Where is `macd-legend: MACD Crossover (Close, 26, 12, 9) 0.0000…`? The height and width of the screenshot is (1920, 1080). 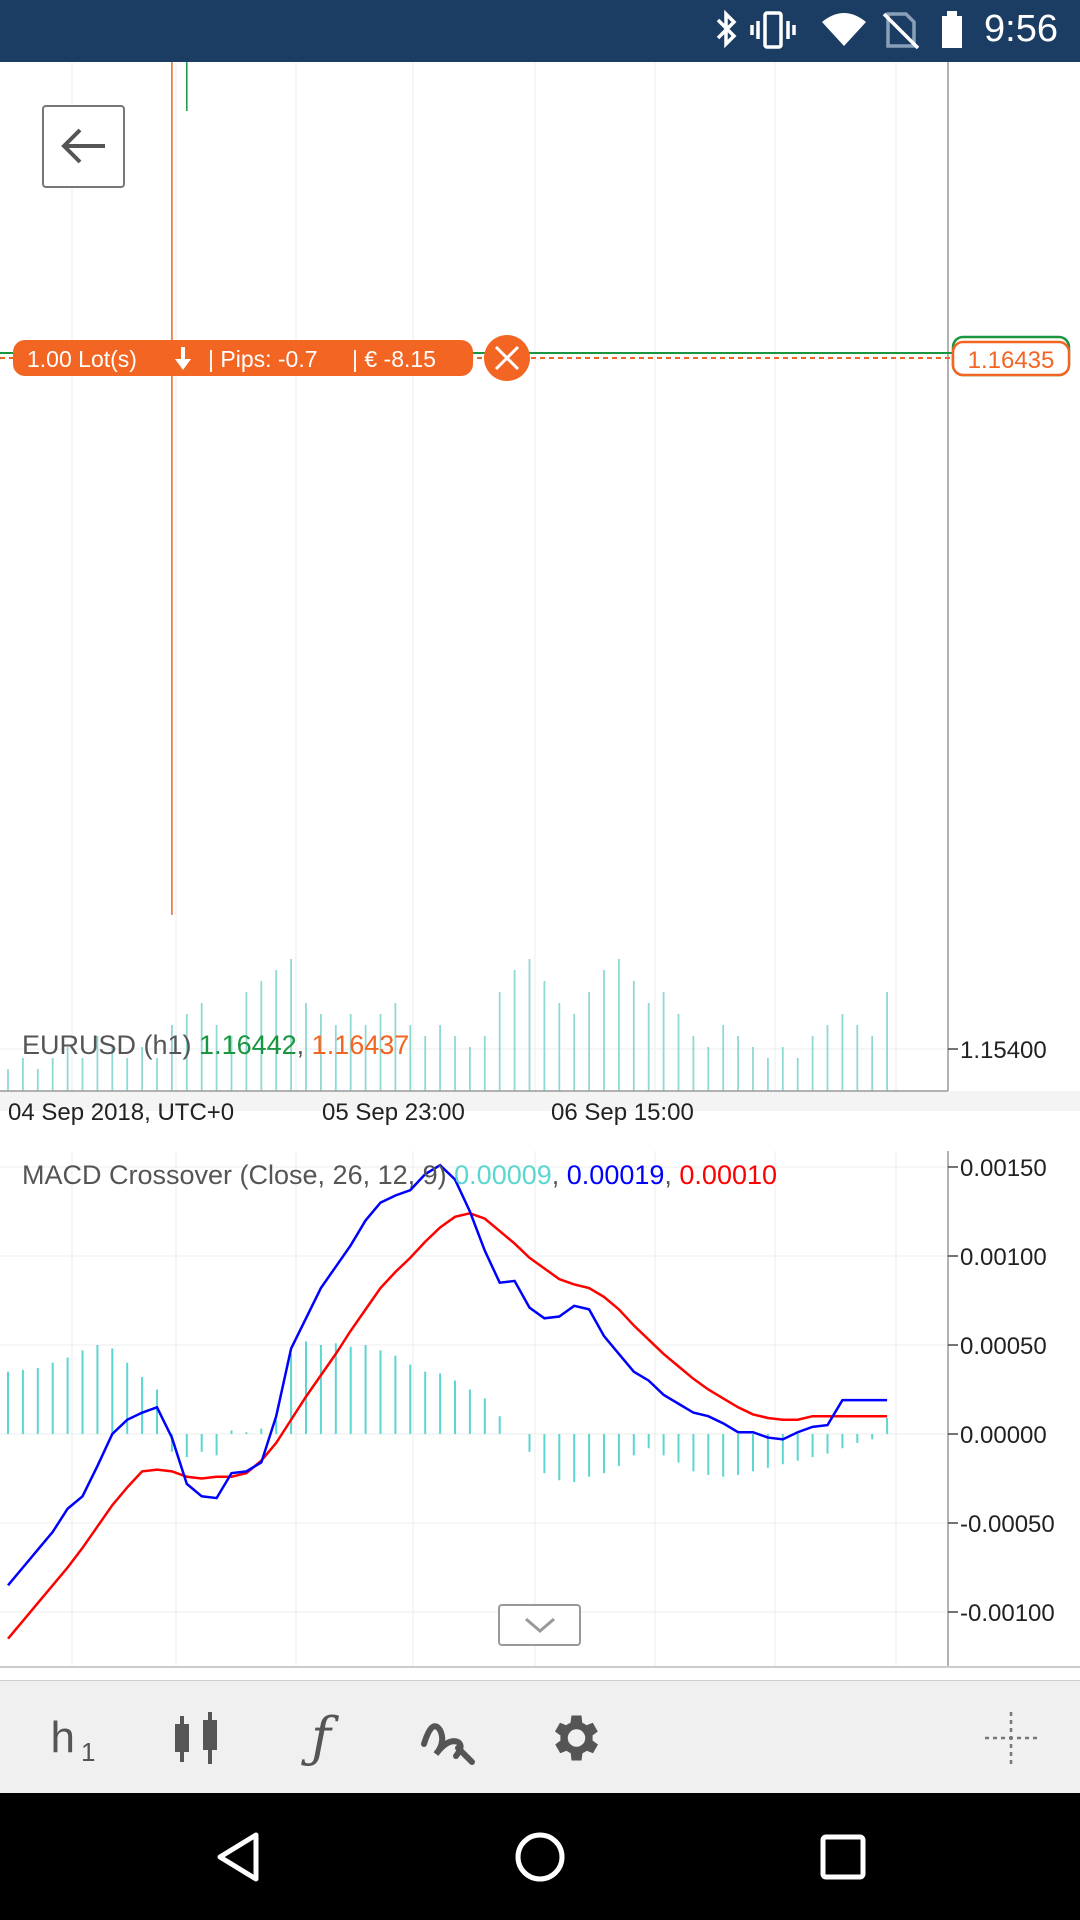
macd-legend: MACD Crossover (Close, 26, 12, 9) 0.0000… is located at coordinates (399, 1175).